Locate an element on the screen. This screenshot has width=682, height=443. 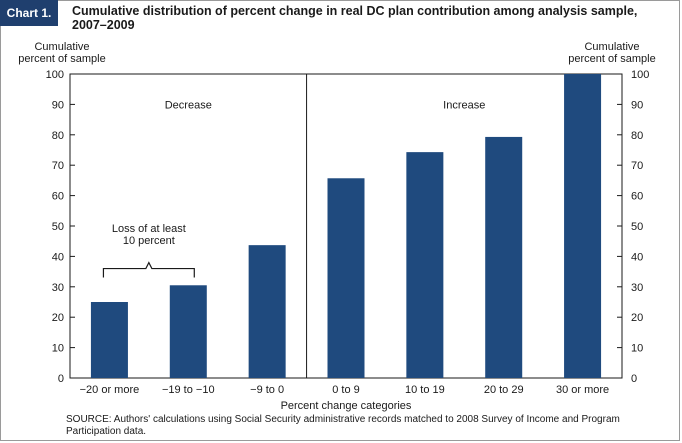
x-tick-label: −20 or more is located at coordinates (110, 390).